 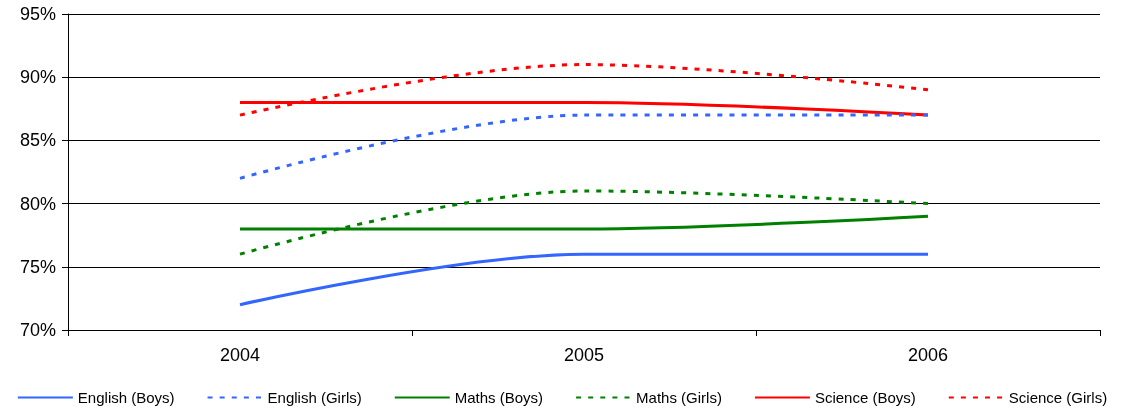 What do you see at coordinates (37, 203) in the screenshot?
I see `y-tick-label: 80%` at bounding box center [37, 203].